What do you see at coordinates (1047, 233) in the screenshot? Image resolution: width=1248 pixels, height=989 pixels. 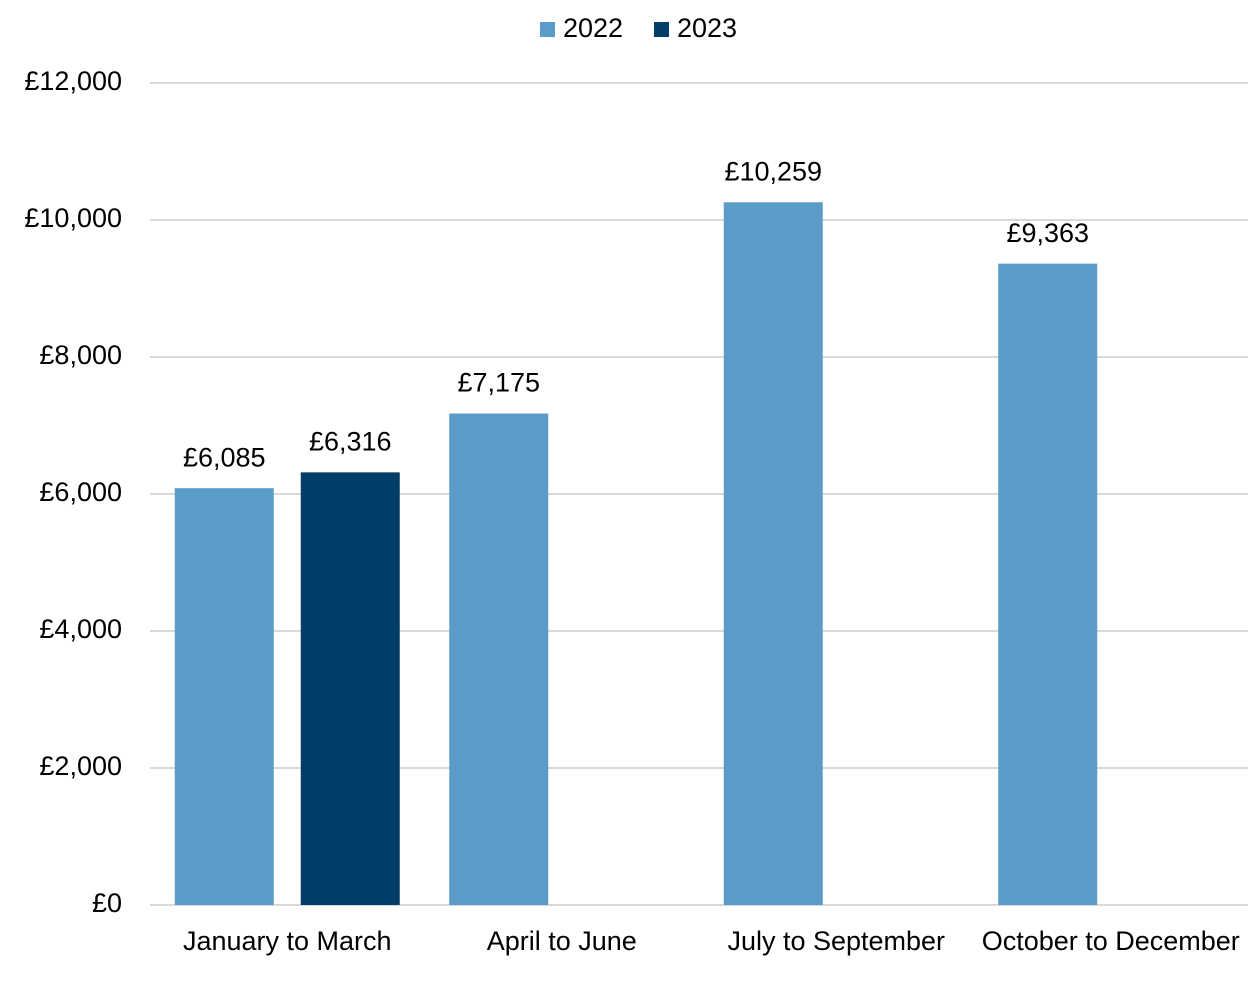 I see `data-label: £9,363` at bounding box center [1047, 233].